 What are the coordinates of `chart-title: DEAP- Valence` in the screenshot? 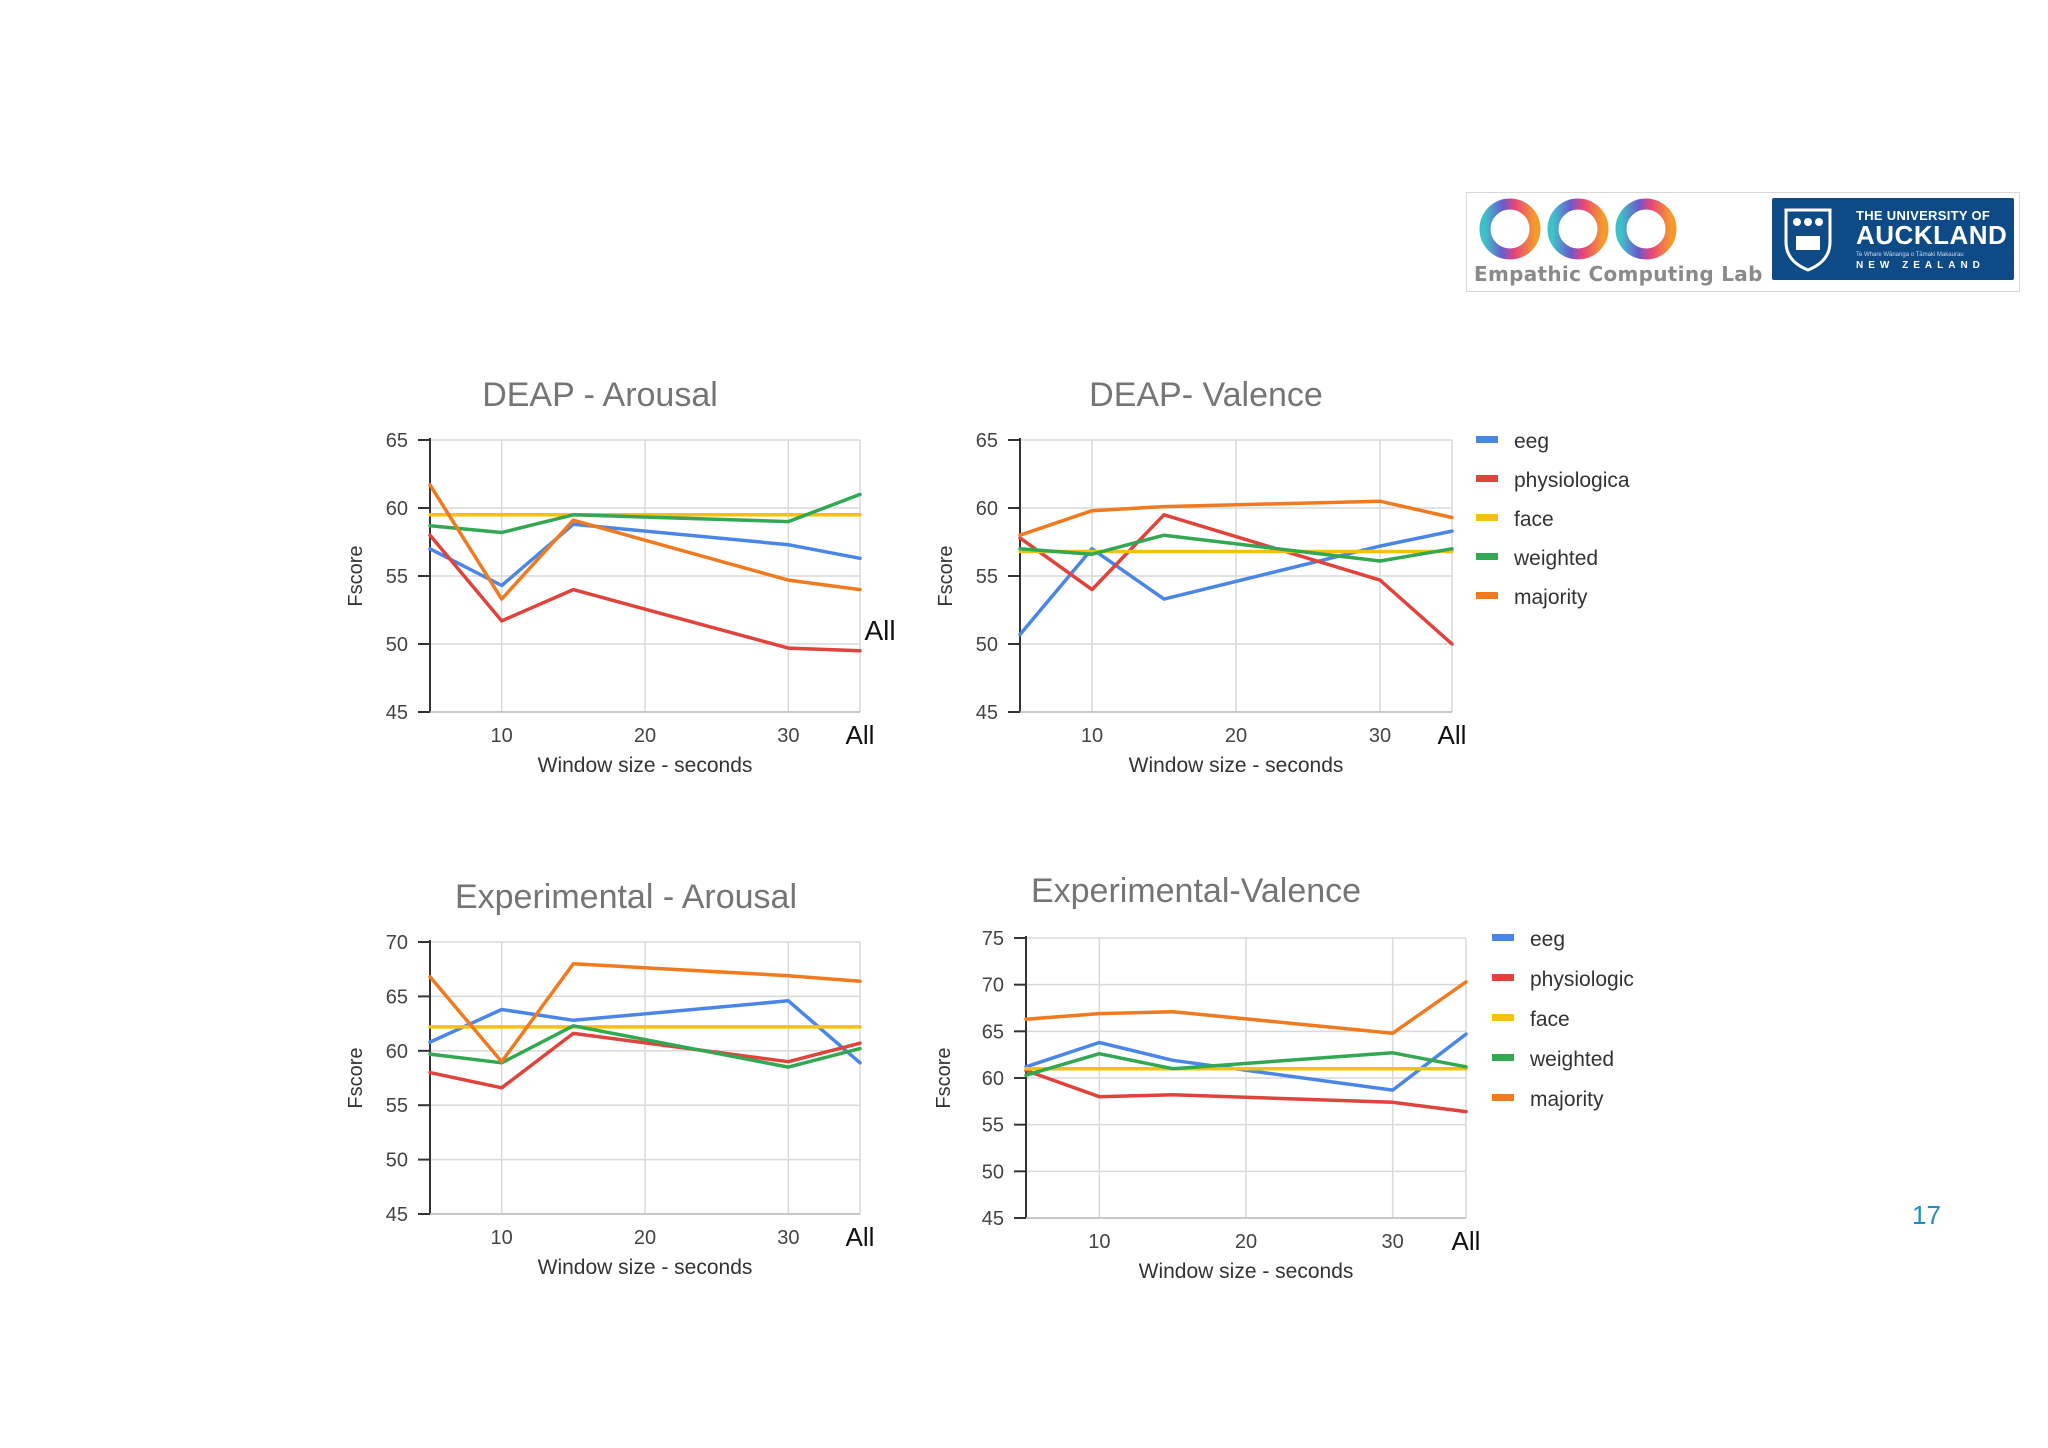 It's located at (1206, 395).